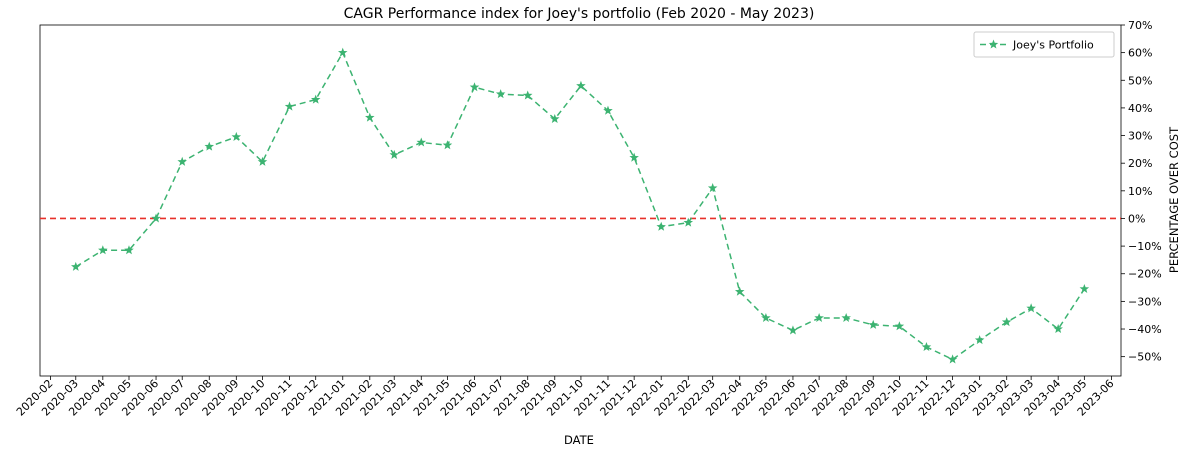 Image resolution: width=1199 pixels, height=450 pixels. Describe the element at coordinates (1145, 357) in the screenshot. I see `y-tick-label: −50%` at that location.